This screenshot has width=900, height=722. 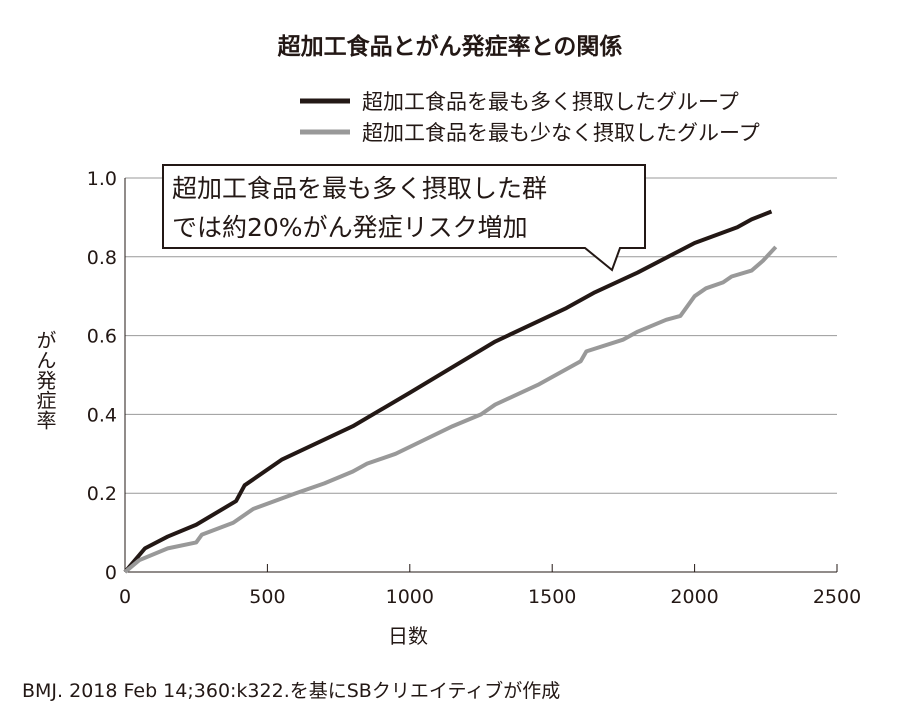 I want to click on x-tick-label: 0, so click(x=125, y=597).